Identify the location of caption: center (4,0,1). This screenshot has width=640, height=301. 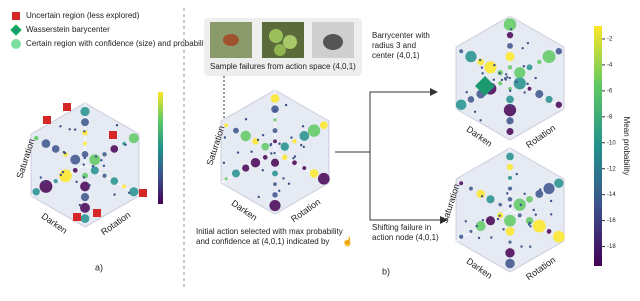
(396, 55).